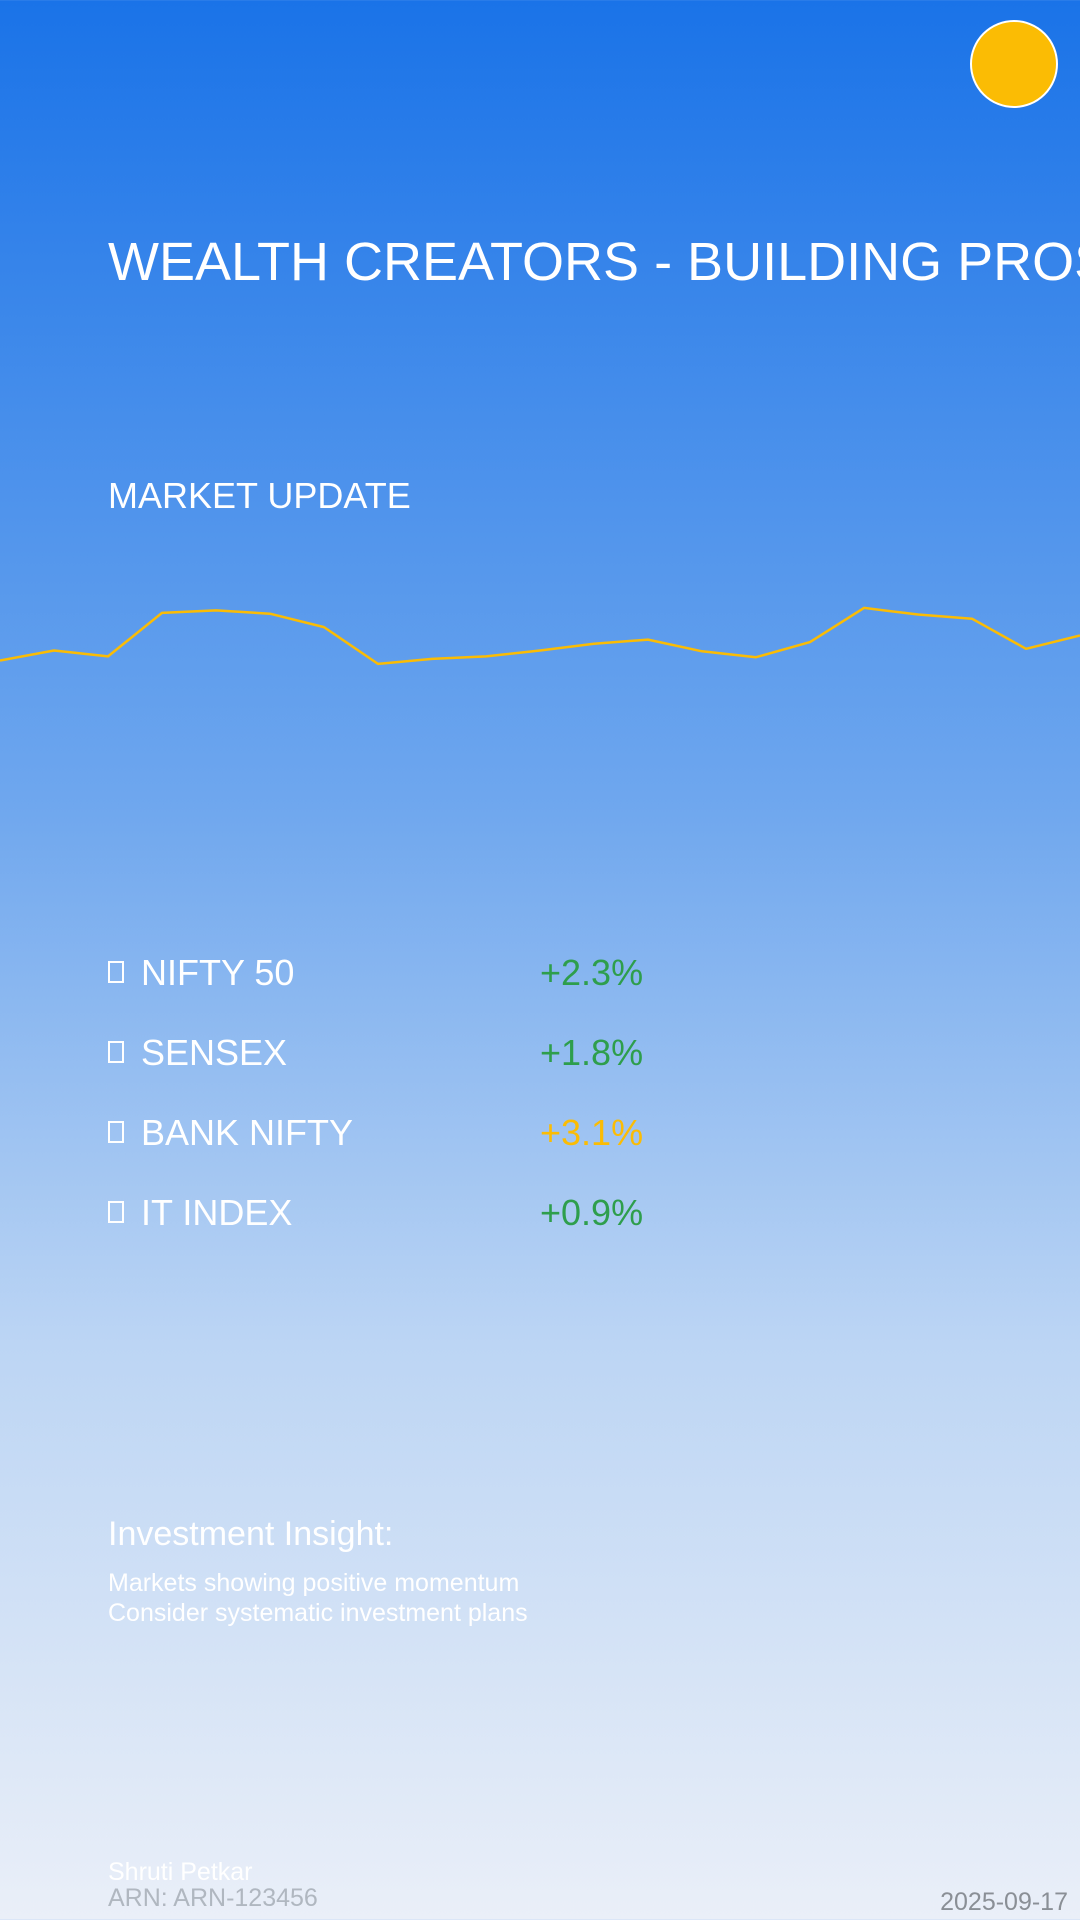 The image size is (1080, 1920). What do you see at coordinates (259, 495) in the screenshot?
I see `market-update-title: MARKET UPDATE` at bounding box center [259, 495].